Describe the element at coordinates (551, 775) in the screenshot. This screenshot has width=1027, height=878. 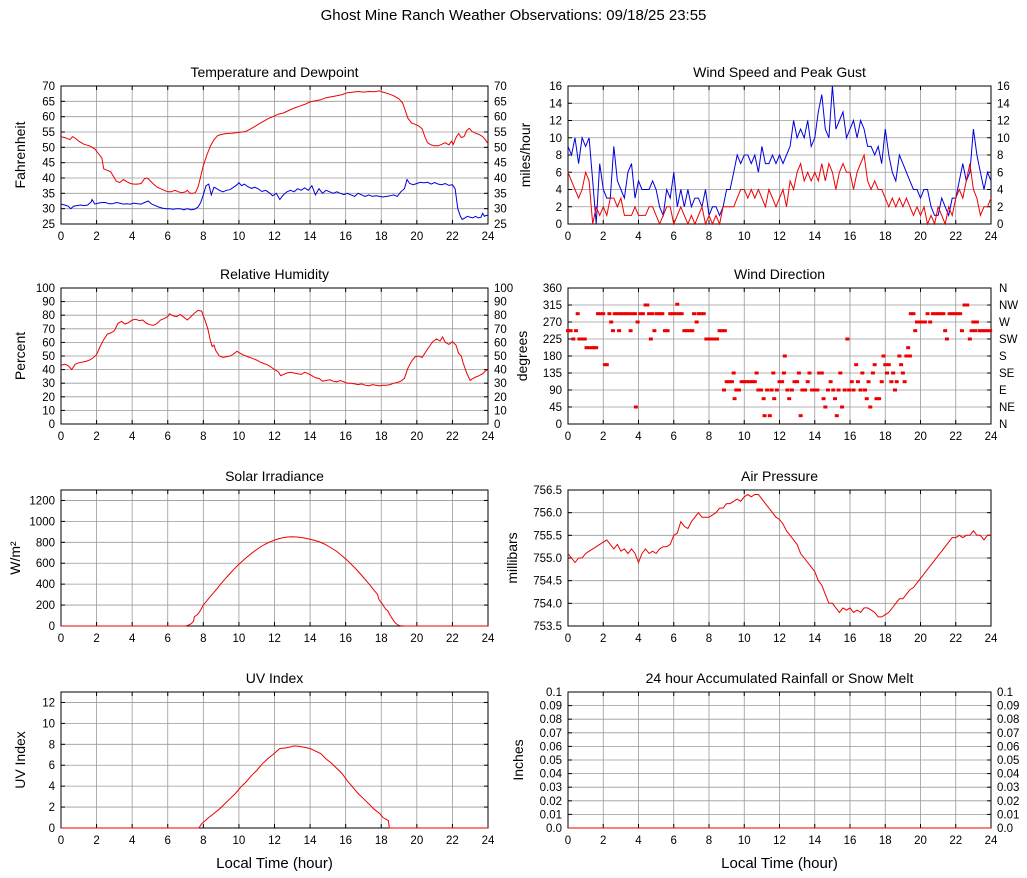
I see `svg-text: 0.04` at that location.